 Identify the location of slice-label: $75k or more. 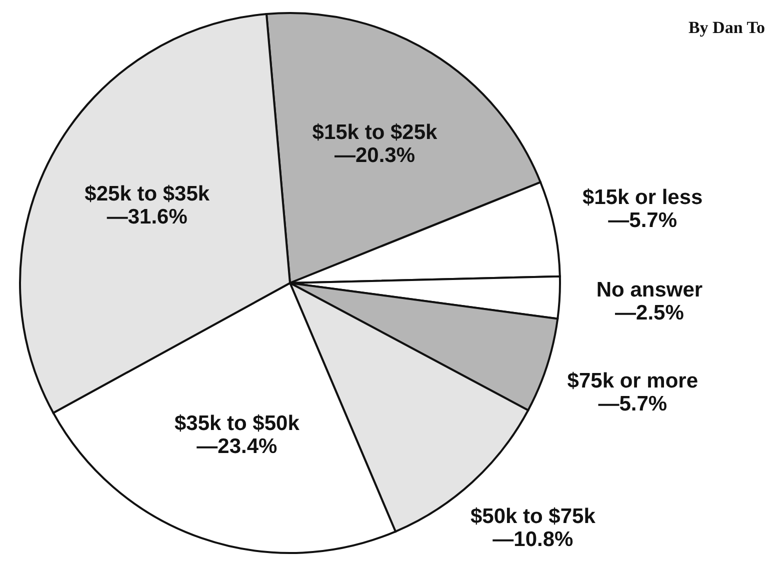
(632, 380).